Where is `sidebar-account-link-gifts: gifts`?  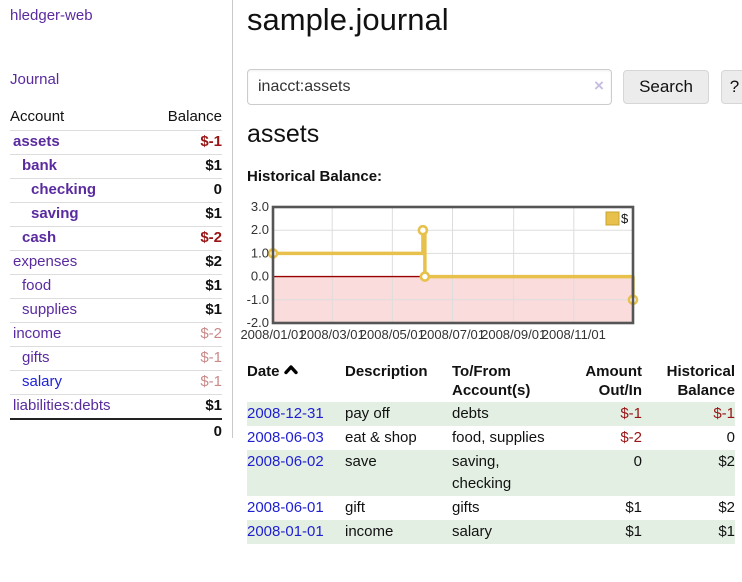
sidebar-account-link-gifts: gifts is located at coordinates (36, 357).